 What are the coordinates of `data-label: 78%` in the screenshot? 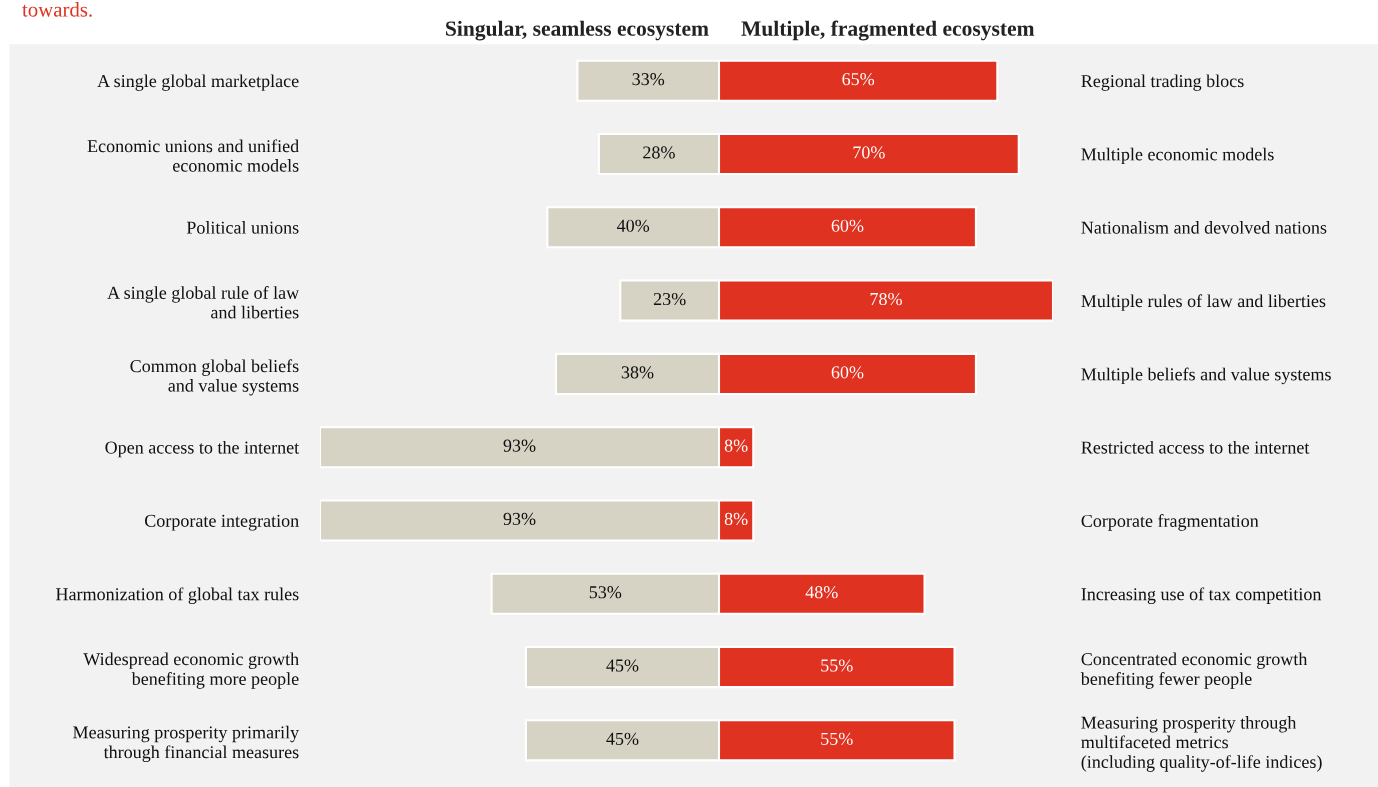 It's located at (886, 299).